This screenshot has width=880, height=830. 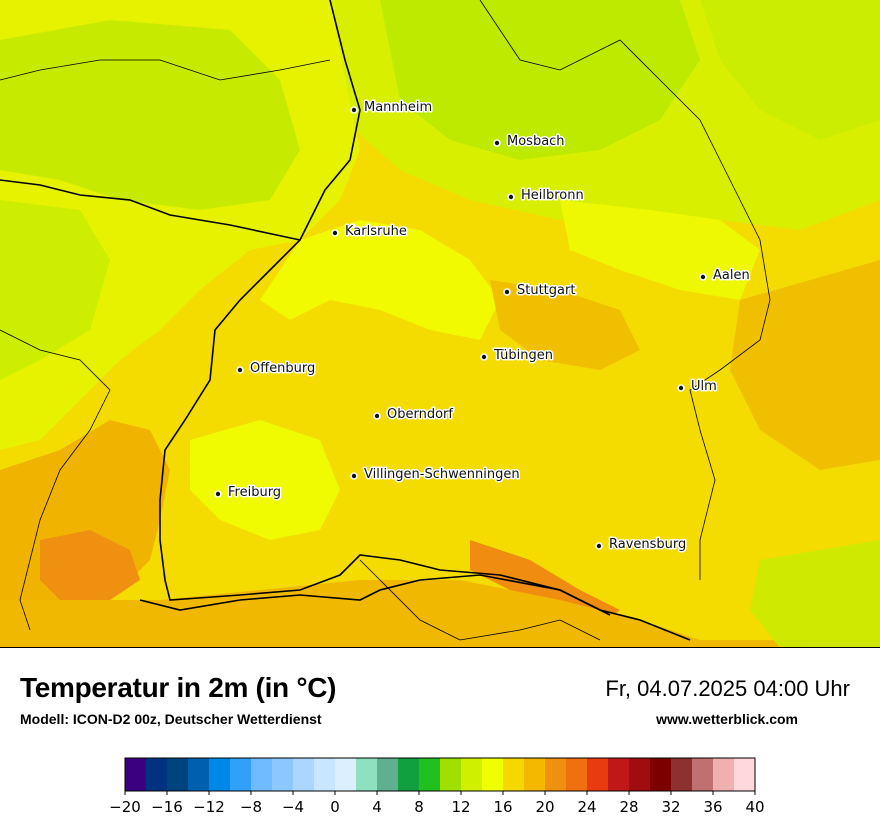 What do you see at coordinates (546, 196) in the screenshot?
I see `city-heilbronn: Heilbronn` at bounding box center [546, 196].